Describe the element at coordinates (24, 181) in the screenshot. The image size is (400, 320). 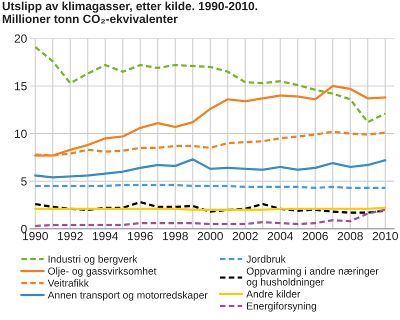
I see `y-tick-label: 5` at that location.